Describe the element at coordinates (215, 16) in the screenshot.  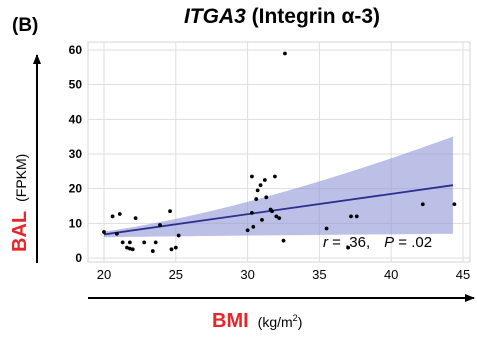
I see `chart-title-gene: ITGA3` at that location.